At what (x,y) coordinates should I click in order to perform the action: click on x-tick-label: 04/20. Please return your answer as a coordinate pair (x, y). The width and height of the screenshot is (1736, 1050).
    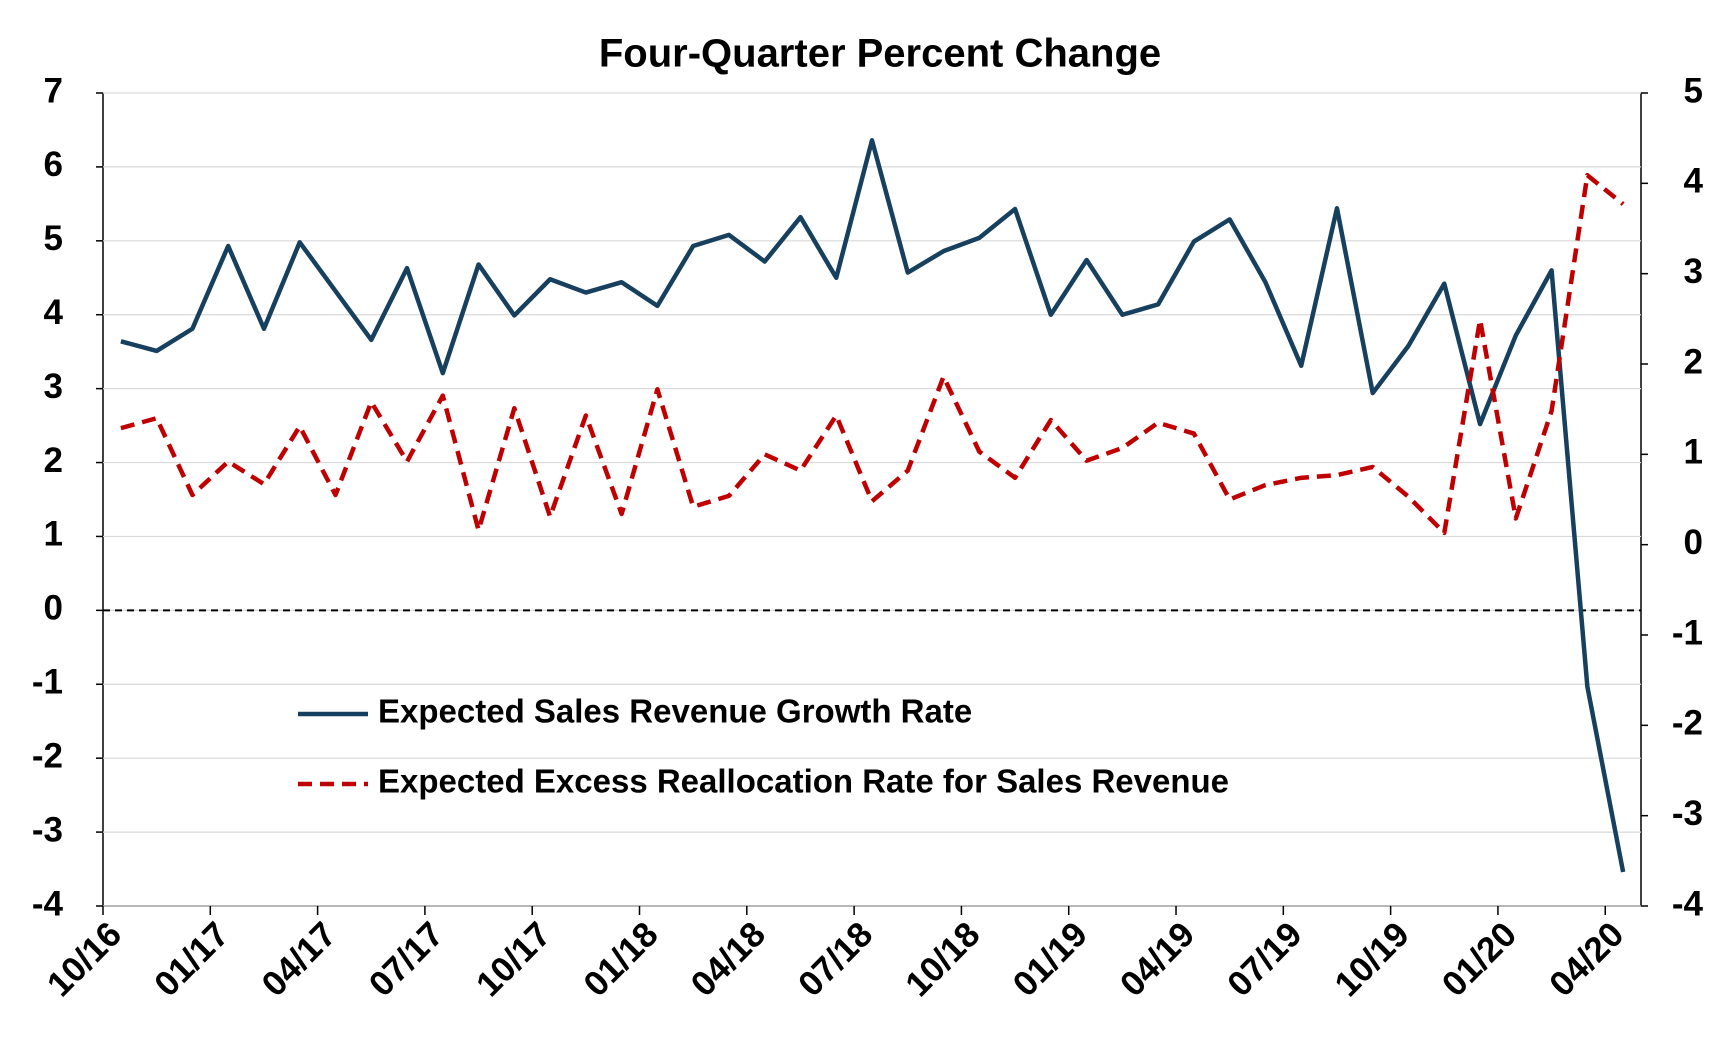
    Looking at the image, I should click on (1587, 960).